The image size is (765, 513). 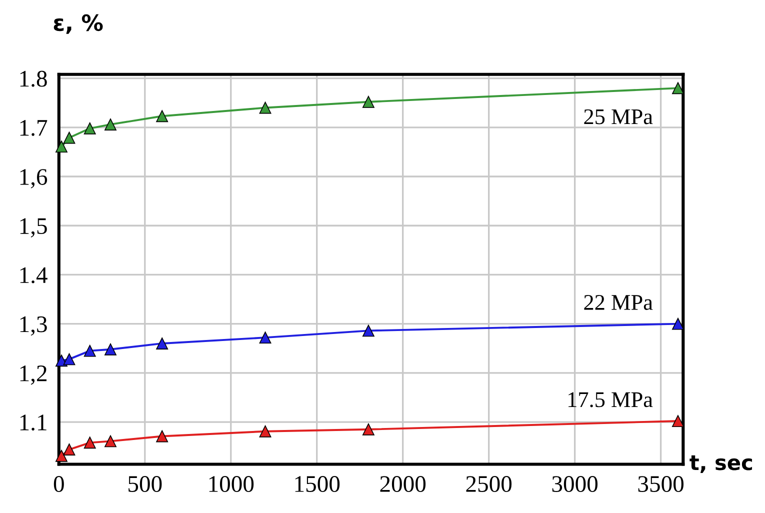 I want to click on x-tick-label: 1500, so click(x=317, y=484).